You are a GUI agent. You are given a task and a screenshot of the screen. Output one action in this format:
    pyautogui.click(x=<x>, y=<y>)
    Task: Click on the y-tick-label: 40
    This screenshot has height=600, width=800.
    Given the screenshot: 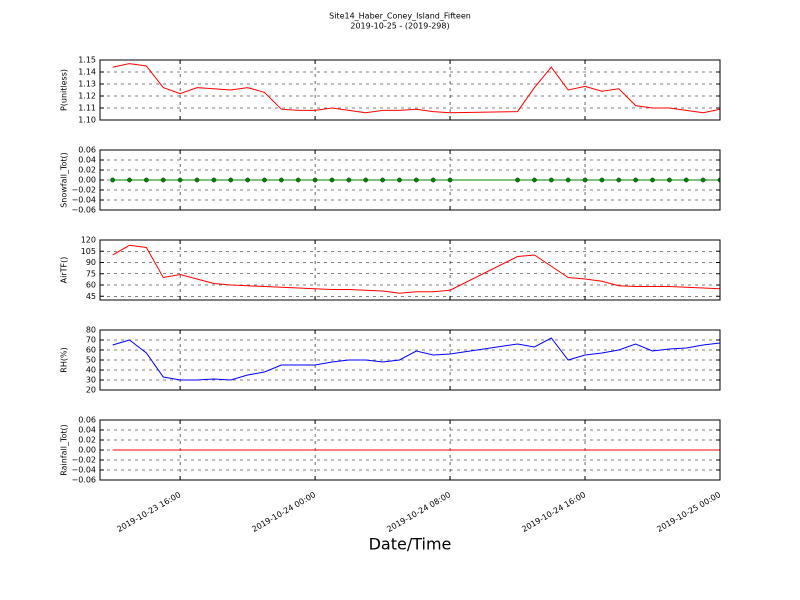 What is the action you would take?
    pyautogui.click(x=91, y=370)
    